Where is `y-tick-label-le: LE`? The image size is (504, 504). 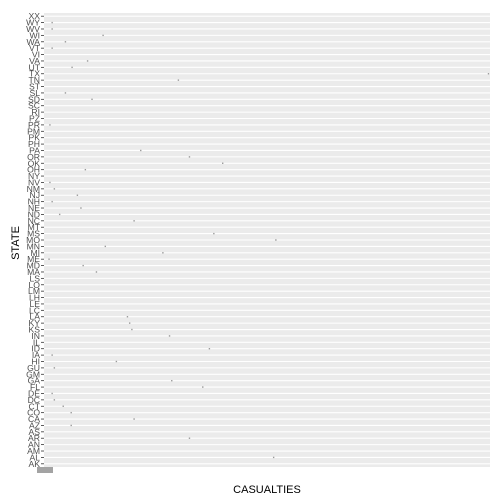 y-tick-label-le: LE is located at coordinates (34, 304).